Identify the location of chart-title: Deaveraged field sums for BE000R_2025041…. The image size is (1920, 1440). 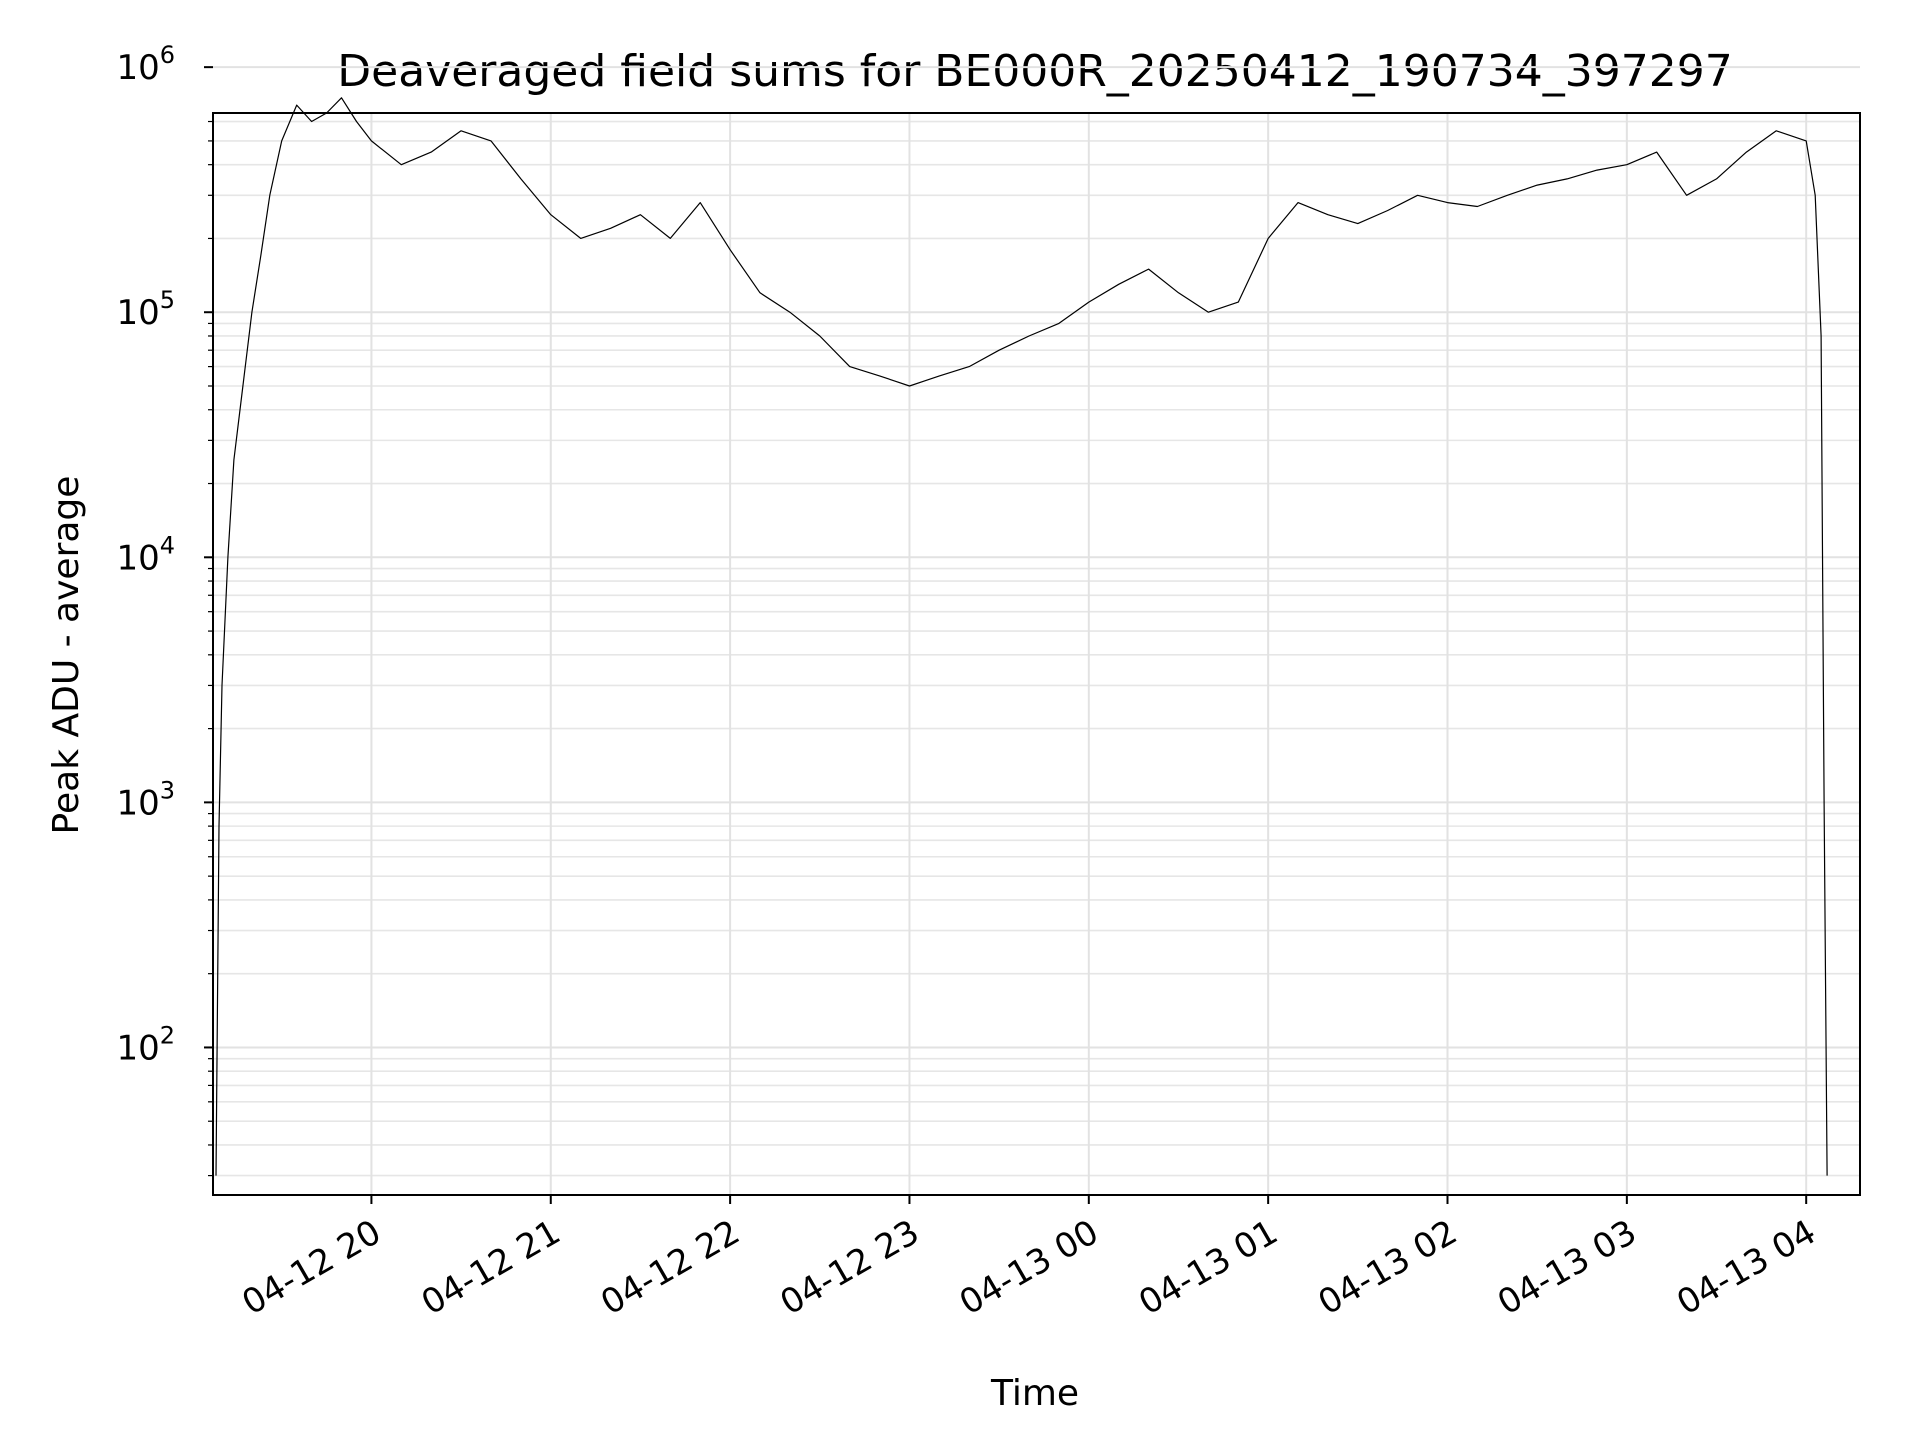
(1034, 71).